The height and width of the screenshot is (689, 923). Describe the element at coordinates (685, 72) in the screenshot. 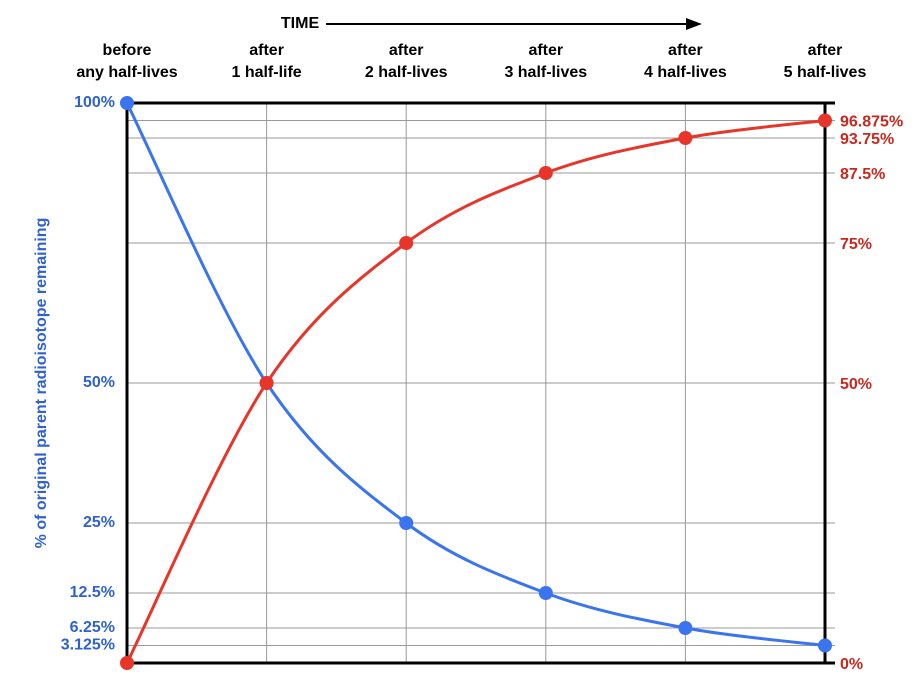

I see `x-tick-label: 4 half-lives` at that location.